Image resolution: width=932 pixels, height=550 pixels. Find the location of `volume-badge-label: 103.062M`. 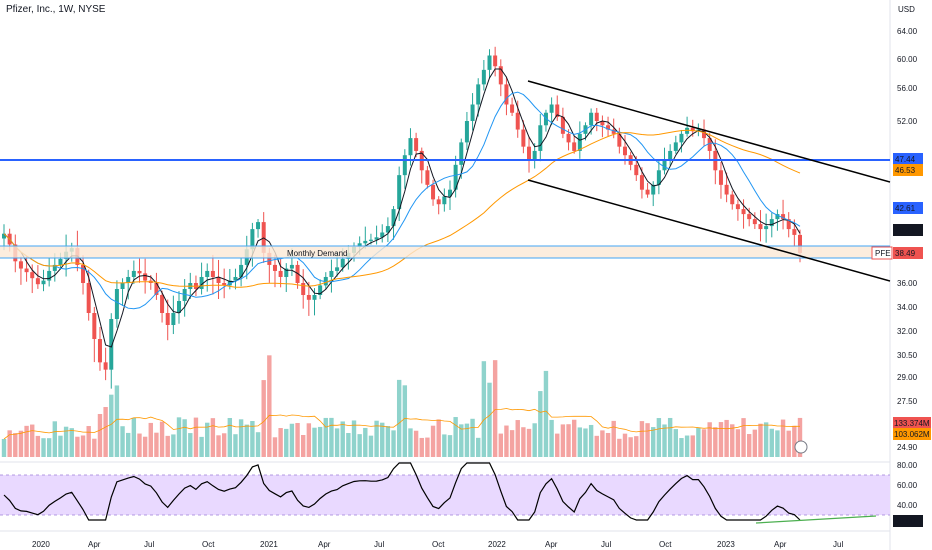

volume-badge-label: 103.062M is located at coordinates (912, 434).